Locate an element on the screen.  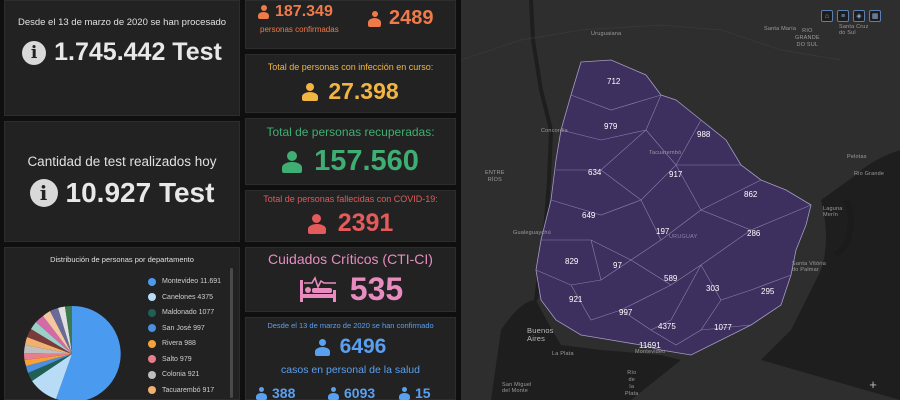
legend-label: Colonia is located at coordinates (174, 375).